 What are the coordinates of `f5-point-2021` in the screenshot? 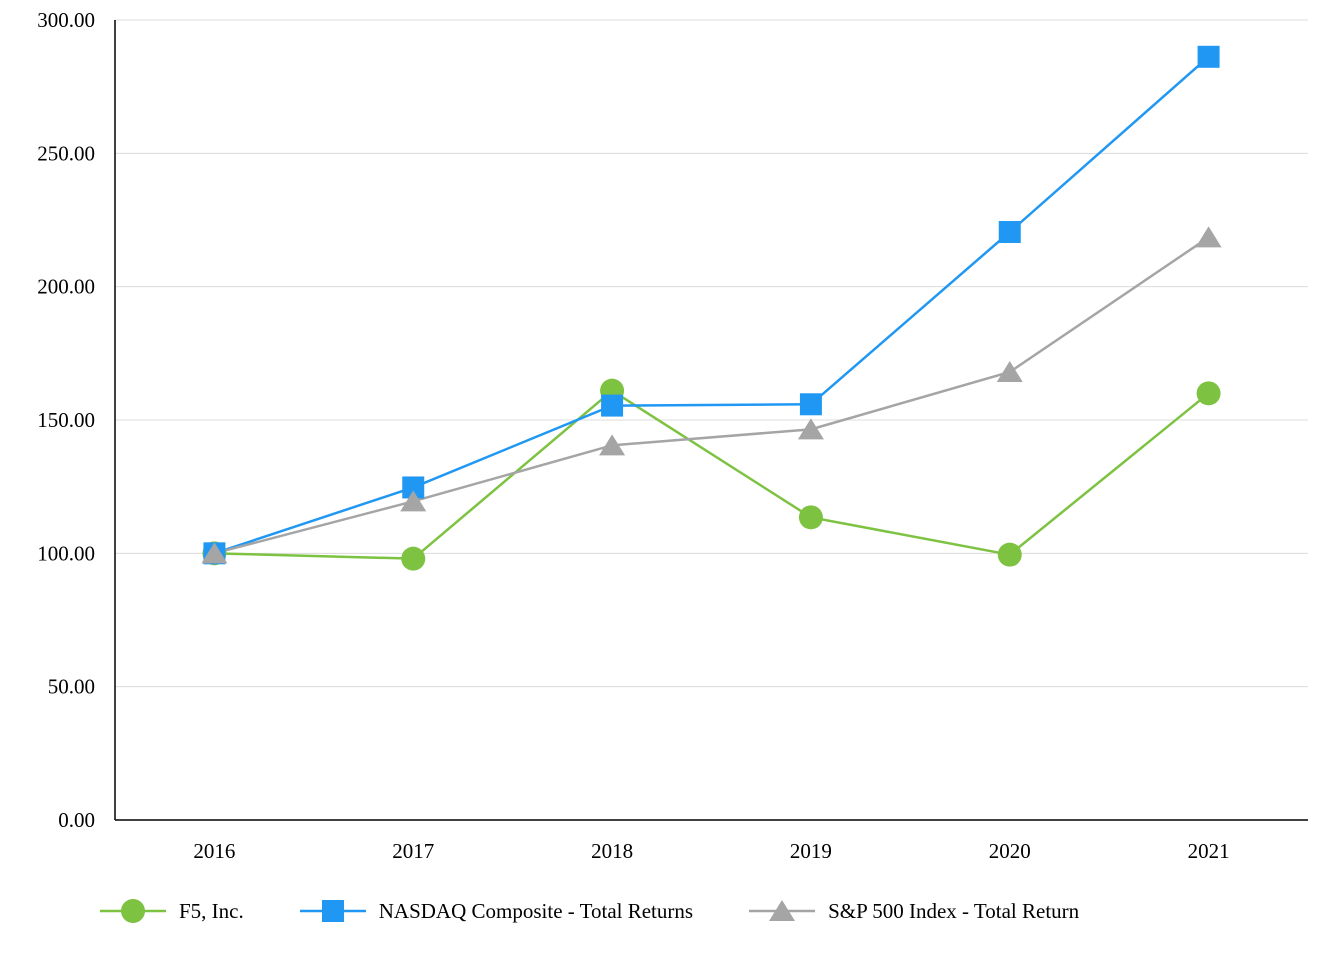 It's located at (1208, 393).